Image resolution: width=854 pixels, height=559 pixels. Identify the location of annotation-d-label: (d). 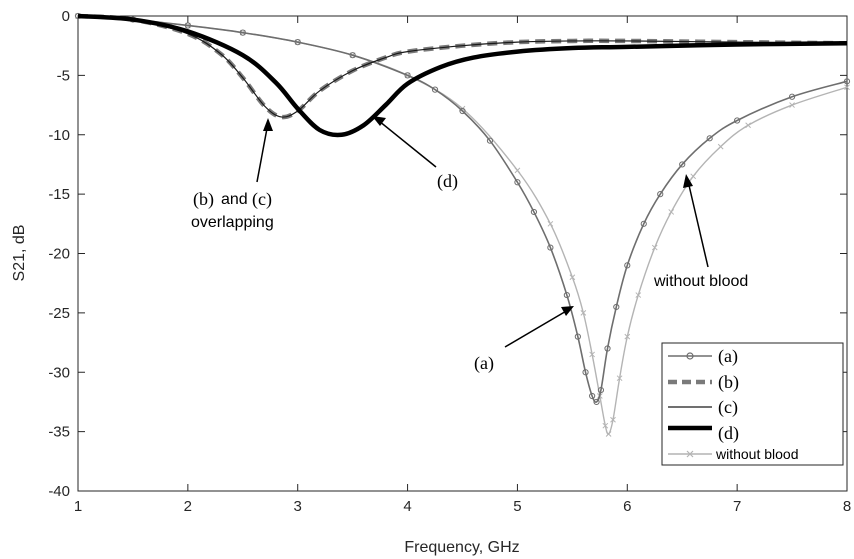
(447, 181).